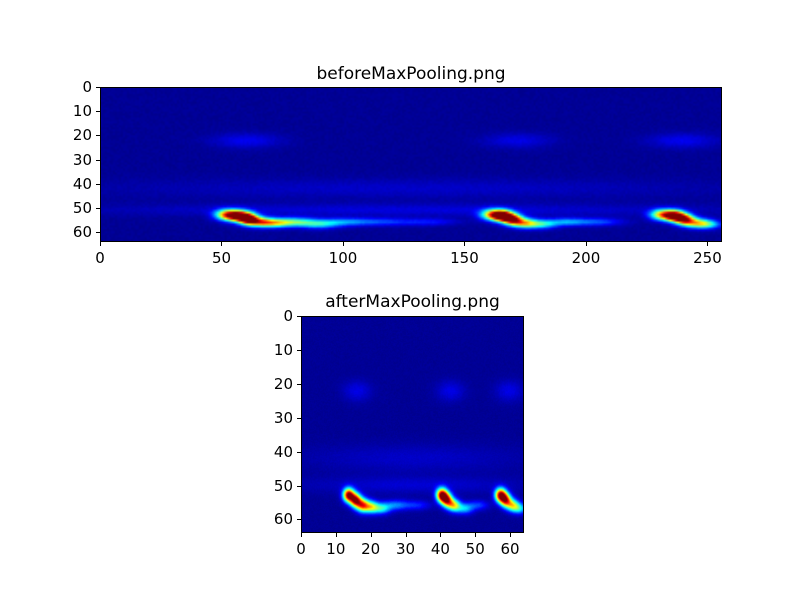 This screenshot has height=600, width=800. I want to click on x-tick-label: 40, so click(440, 549).